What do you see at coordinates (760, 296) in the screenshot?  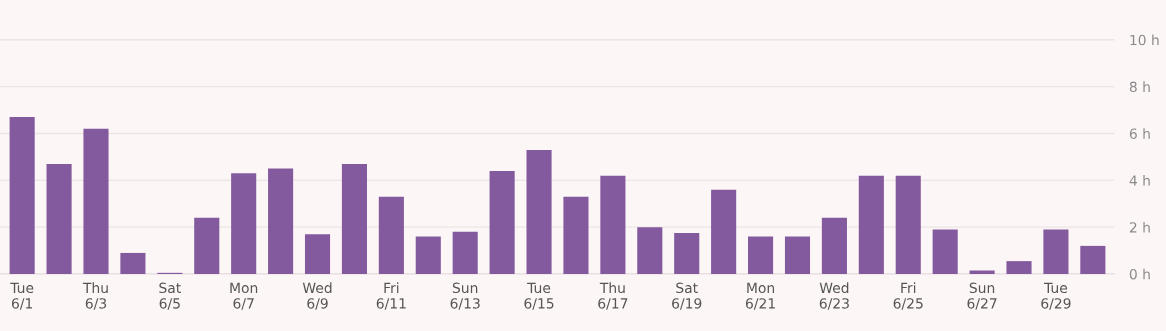 I see `x-tick-label: Mon 6/21` at bounding box center [760, 296].